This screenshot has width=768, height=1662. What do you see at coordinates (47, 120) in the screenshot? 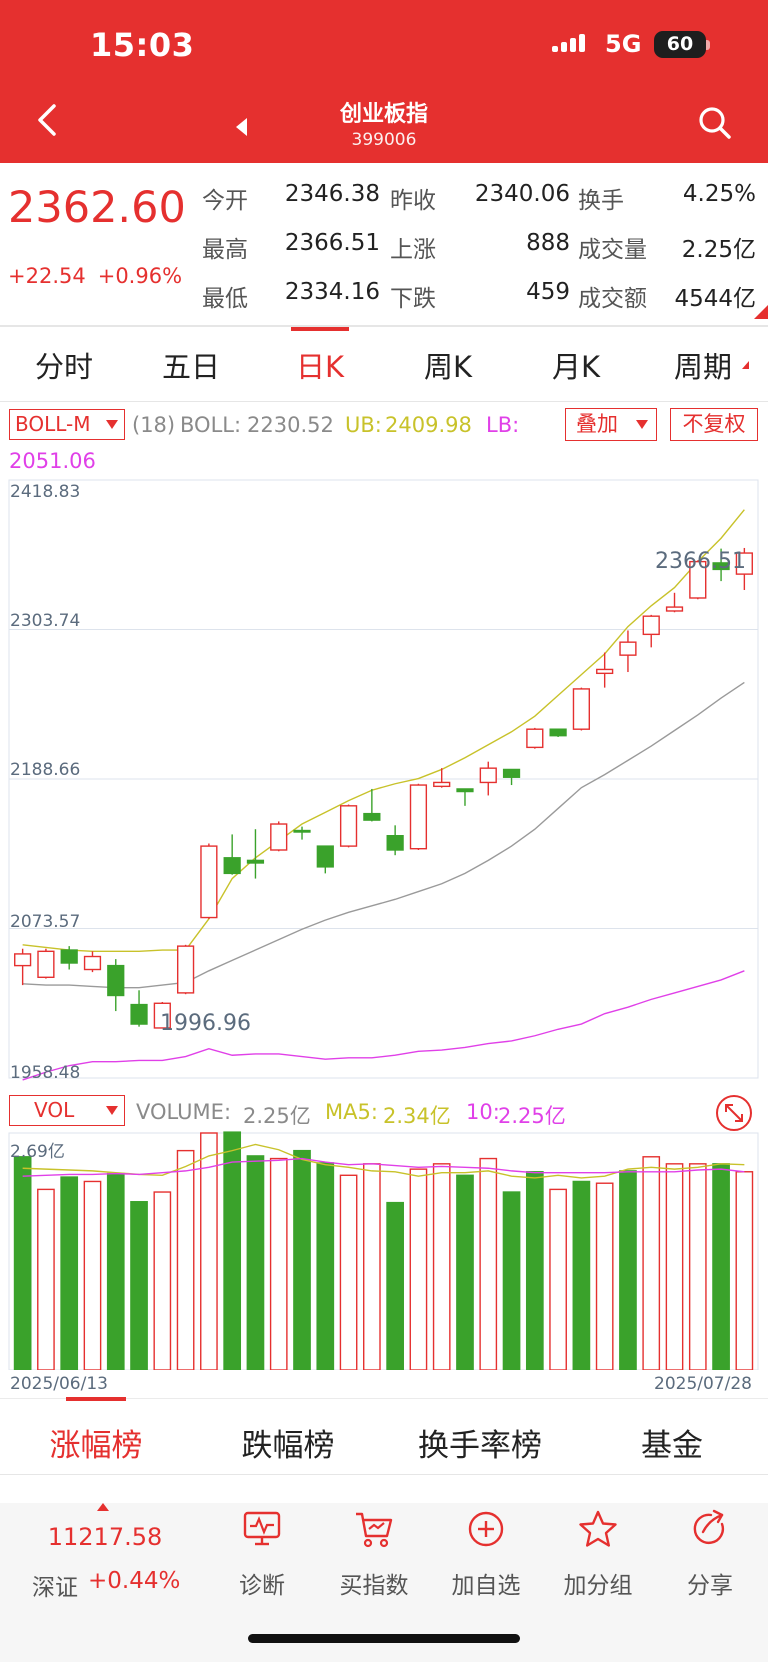
I see `back-icon` at bounding box center [47, 120].